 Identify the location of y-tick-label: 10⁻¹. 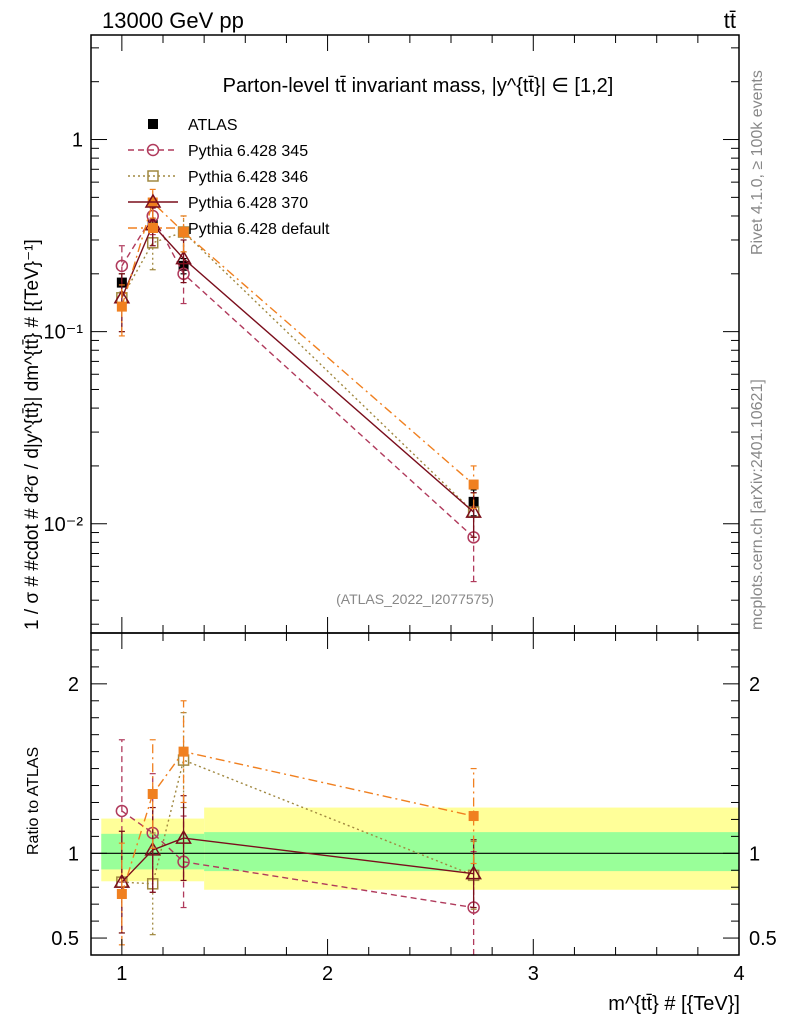
(64, 333).